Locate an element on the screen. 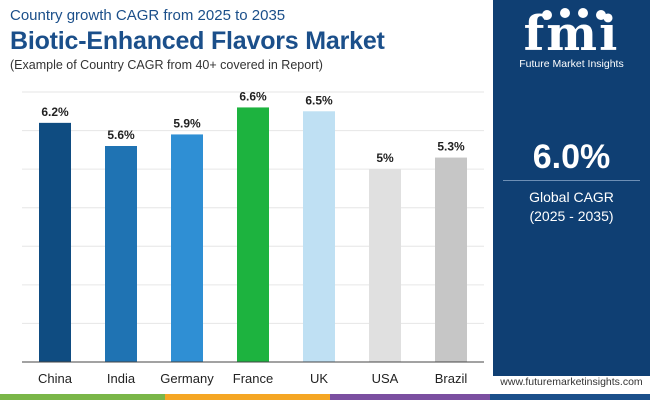 This screenshot has height=400, width=650. global-cagr-period: (2025 - 2035) is located at coordinates (571, 216).